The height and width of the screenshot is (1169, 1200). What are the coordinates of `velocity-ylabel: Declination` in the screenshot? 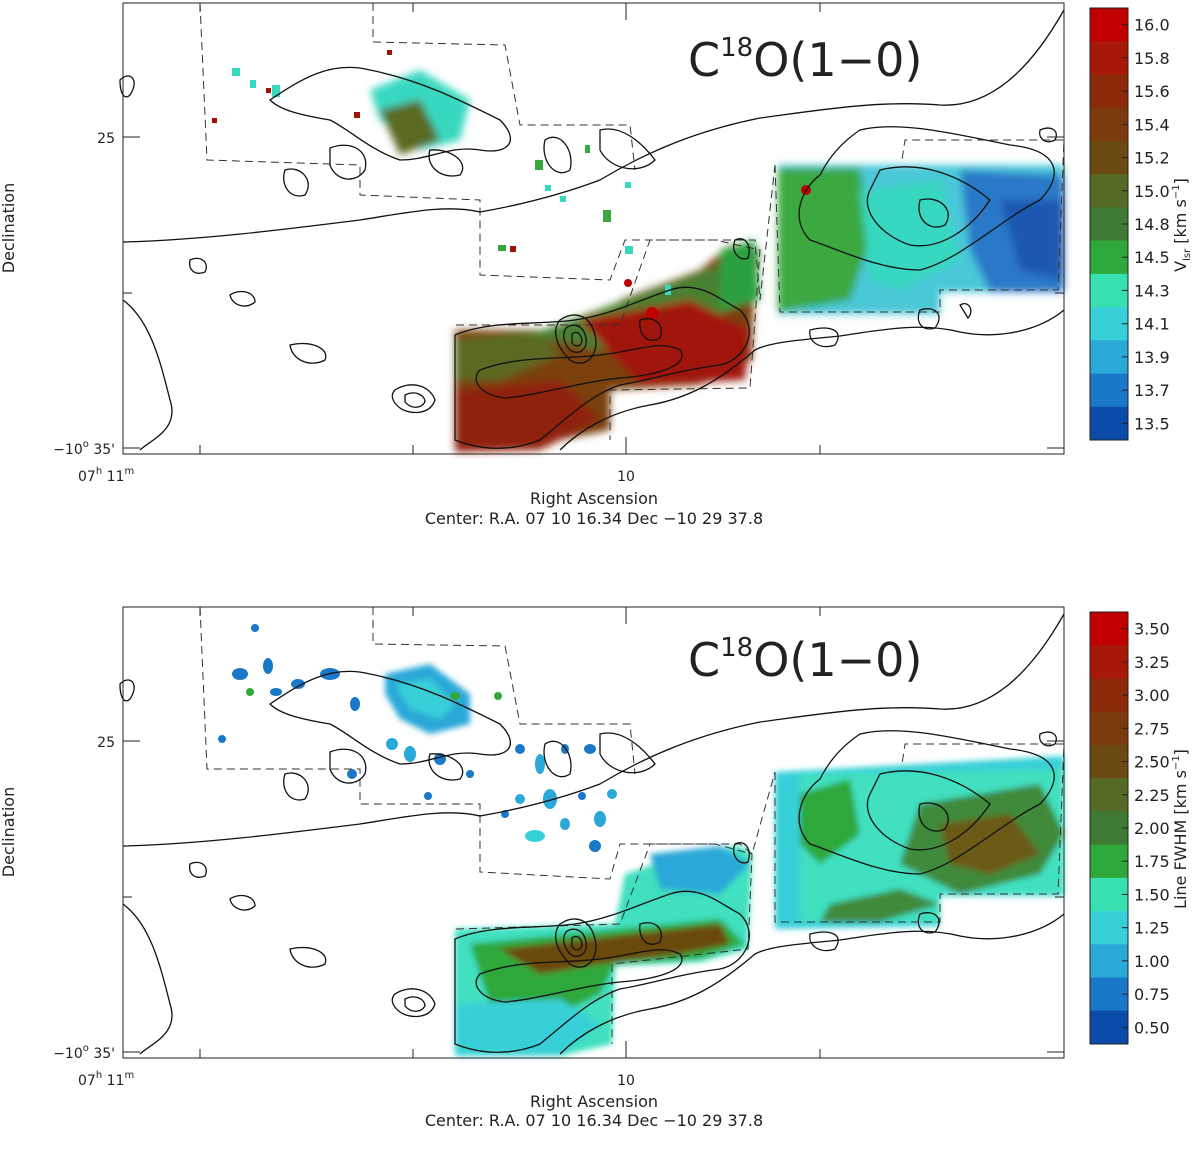 It's located at (9, 228).